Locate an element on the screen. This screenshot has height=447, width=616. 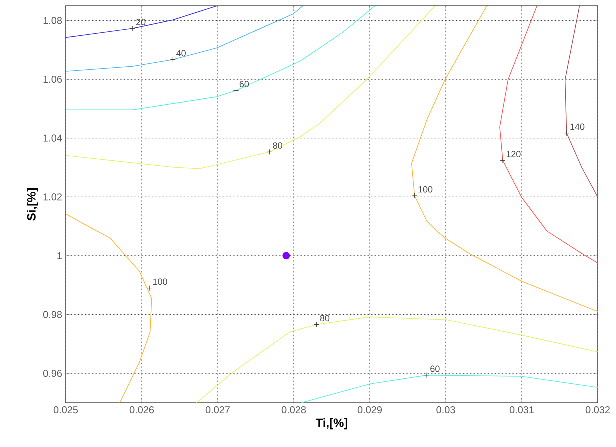
x-tick-label: 0.031 is located at coordinates (522, 410).